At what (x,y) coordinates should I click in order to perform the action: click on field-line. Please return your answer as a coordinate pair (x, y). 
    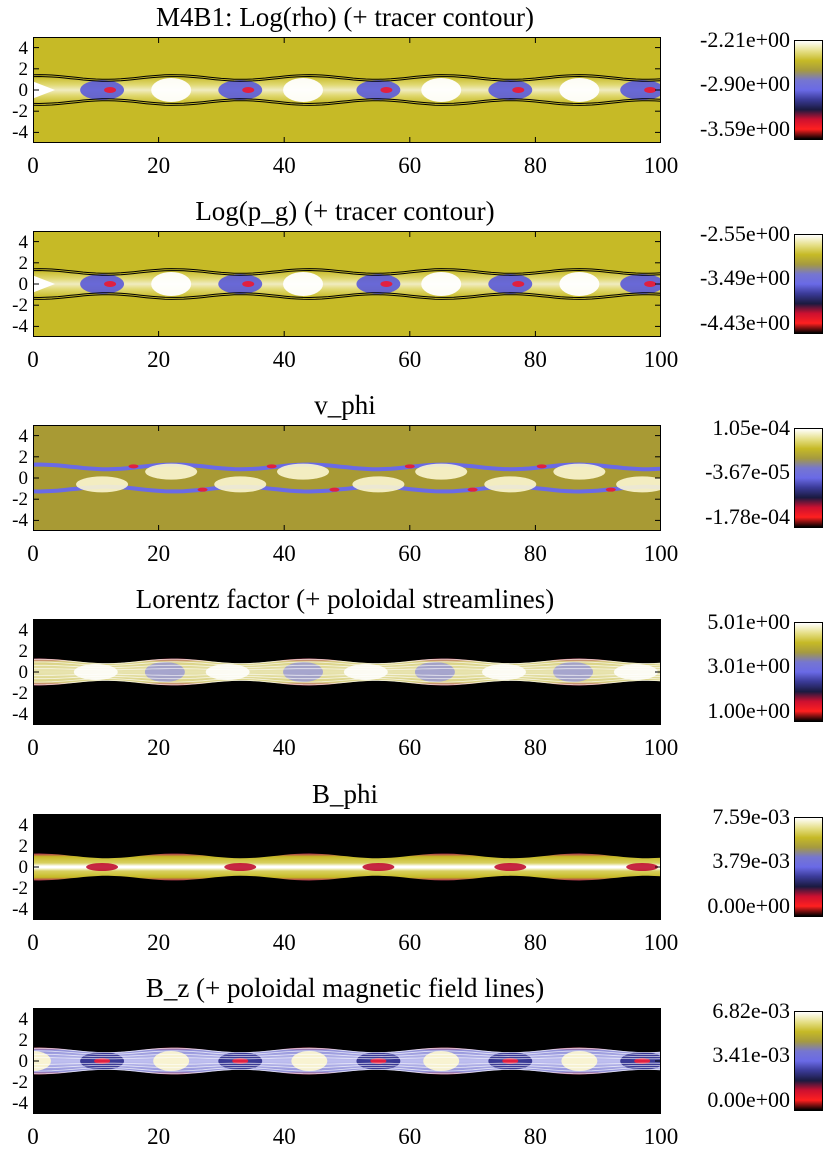
    Looking at the image, I should click on (347, 1063).